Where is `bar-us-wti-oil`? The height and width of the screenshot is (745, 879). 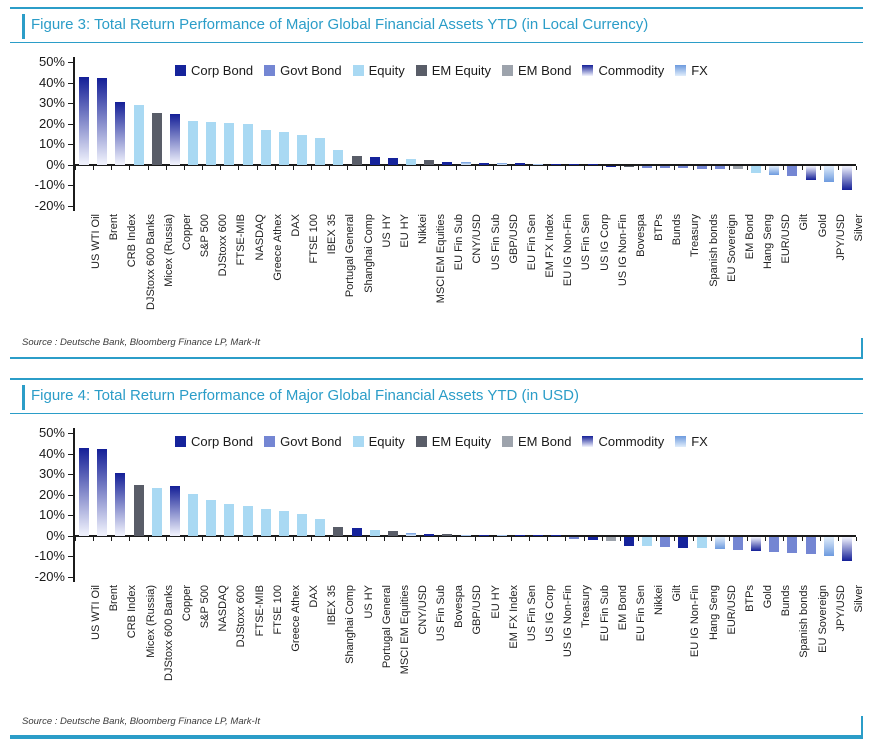
bar-us-wti-oil is located at coordinates (84, 492).